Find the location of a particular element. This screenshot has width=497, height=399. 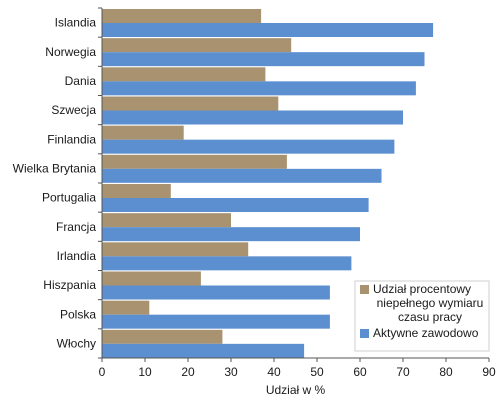

x-tick-label: 20 is located at coordinates (188, 372).